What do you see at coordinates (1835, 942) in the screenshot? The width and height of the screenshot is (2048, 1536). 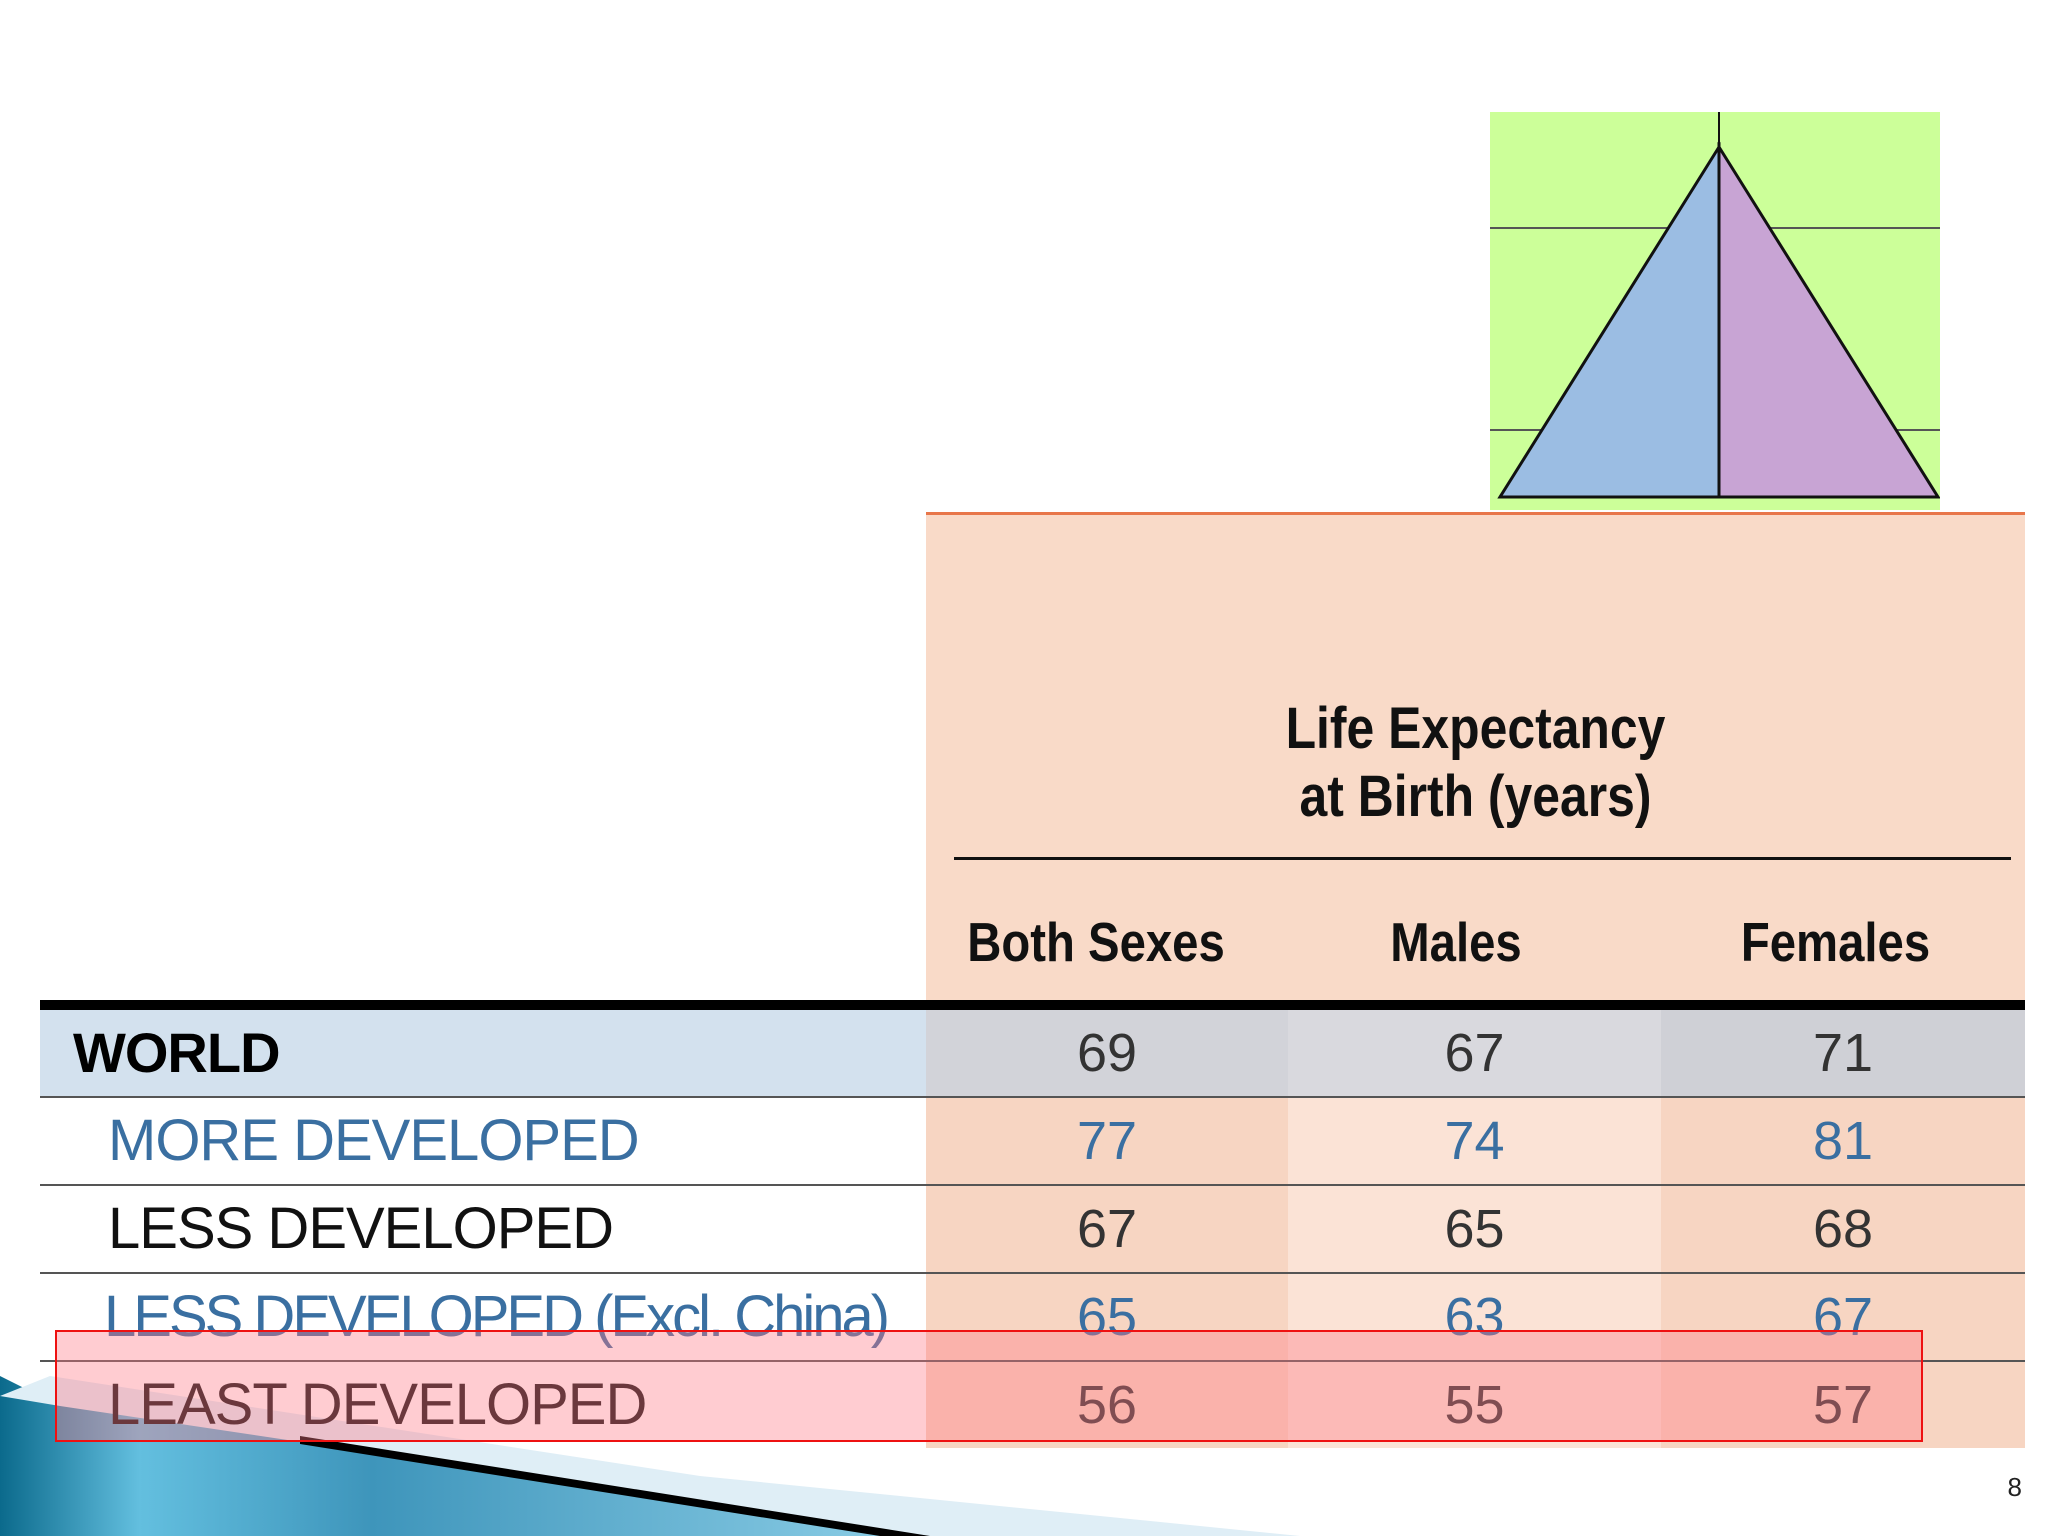 I see `column-header-females: Females` at bounding box center [1835, 942].